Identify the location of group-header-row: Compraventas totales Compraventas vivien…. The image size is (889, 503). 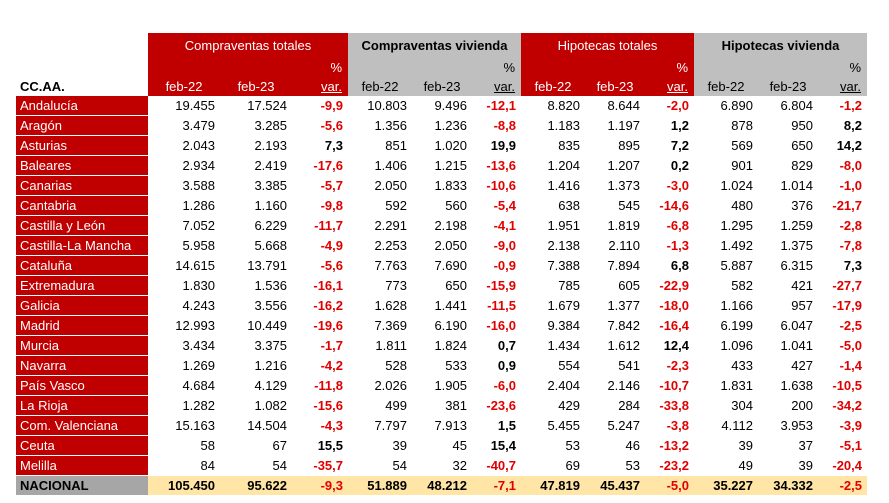
(441, 45).